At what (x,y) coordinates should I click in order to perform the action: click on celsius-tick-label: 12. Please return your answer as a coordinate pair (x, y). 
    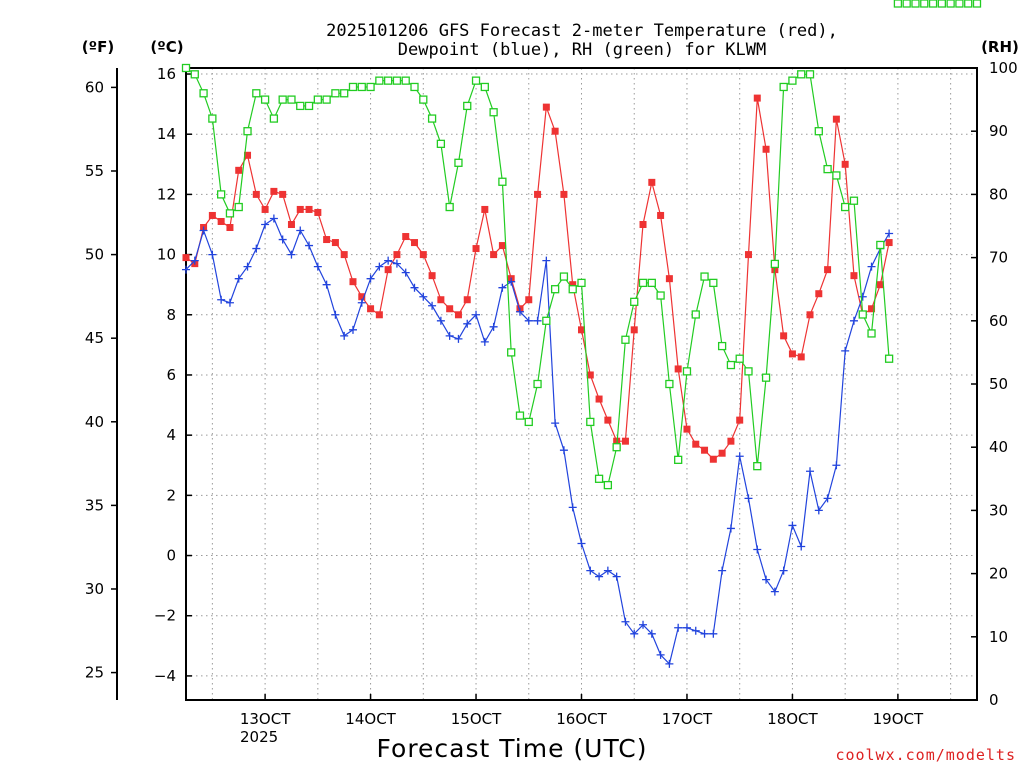
    Looking at the image, I should click on (166, 194).